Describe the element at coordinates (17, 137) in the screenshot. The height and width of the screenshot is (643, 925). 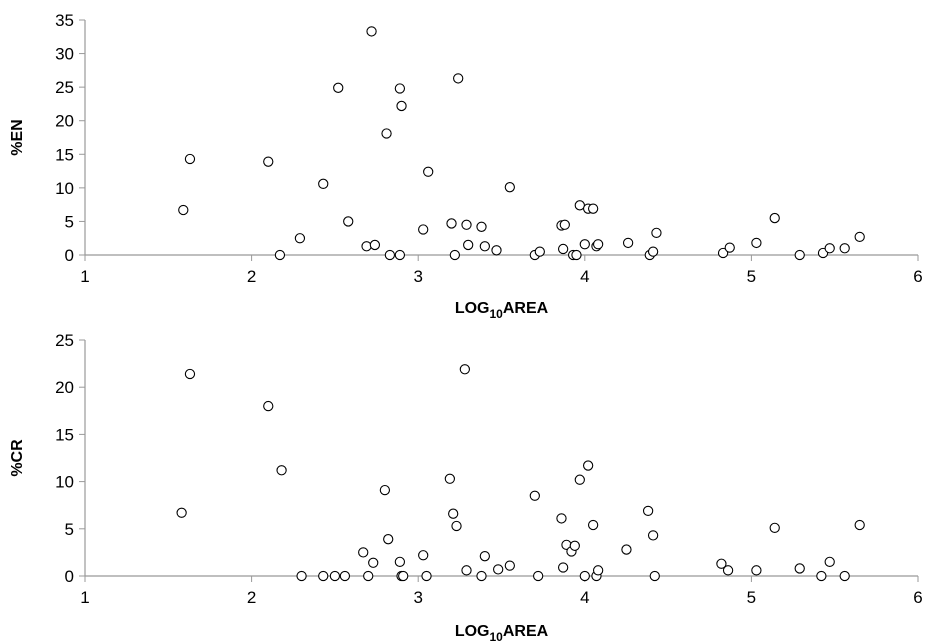
I see `en-y-axis-label: %EN` at that location.